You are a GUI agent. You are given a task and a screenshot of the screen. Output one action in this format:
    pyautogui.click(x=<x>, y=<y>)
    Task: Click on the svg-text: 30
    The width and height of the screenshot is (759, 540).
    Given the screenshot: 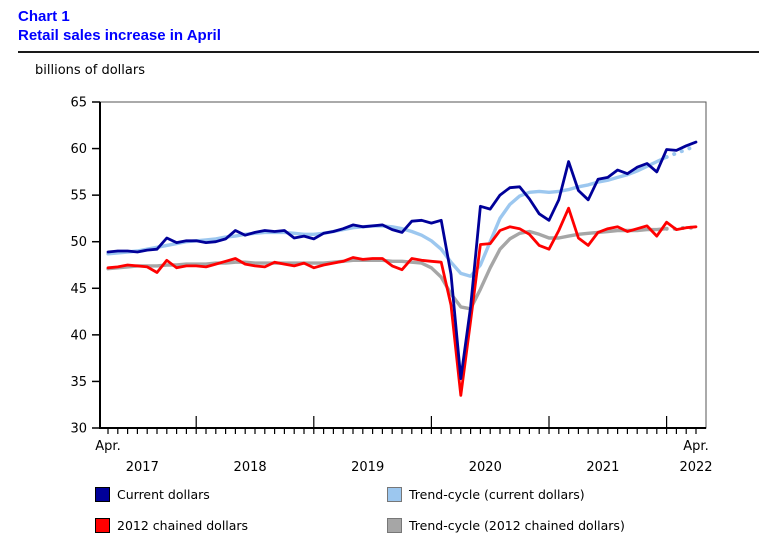 What is the action you would take?
    pyautogui.click(x=78, y=429)
    